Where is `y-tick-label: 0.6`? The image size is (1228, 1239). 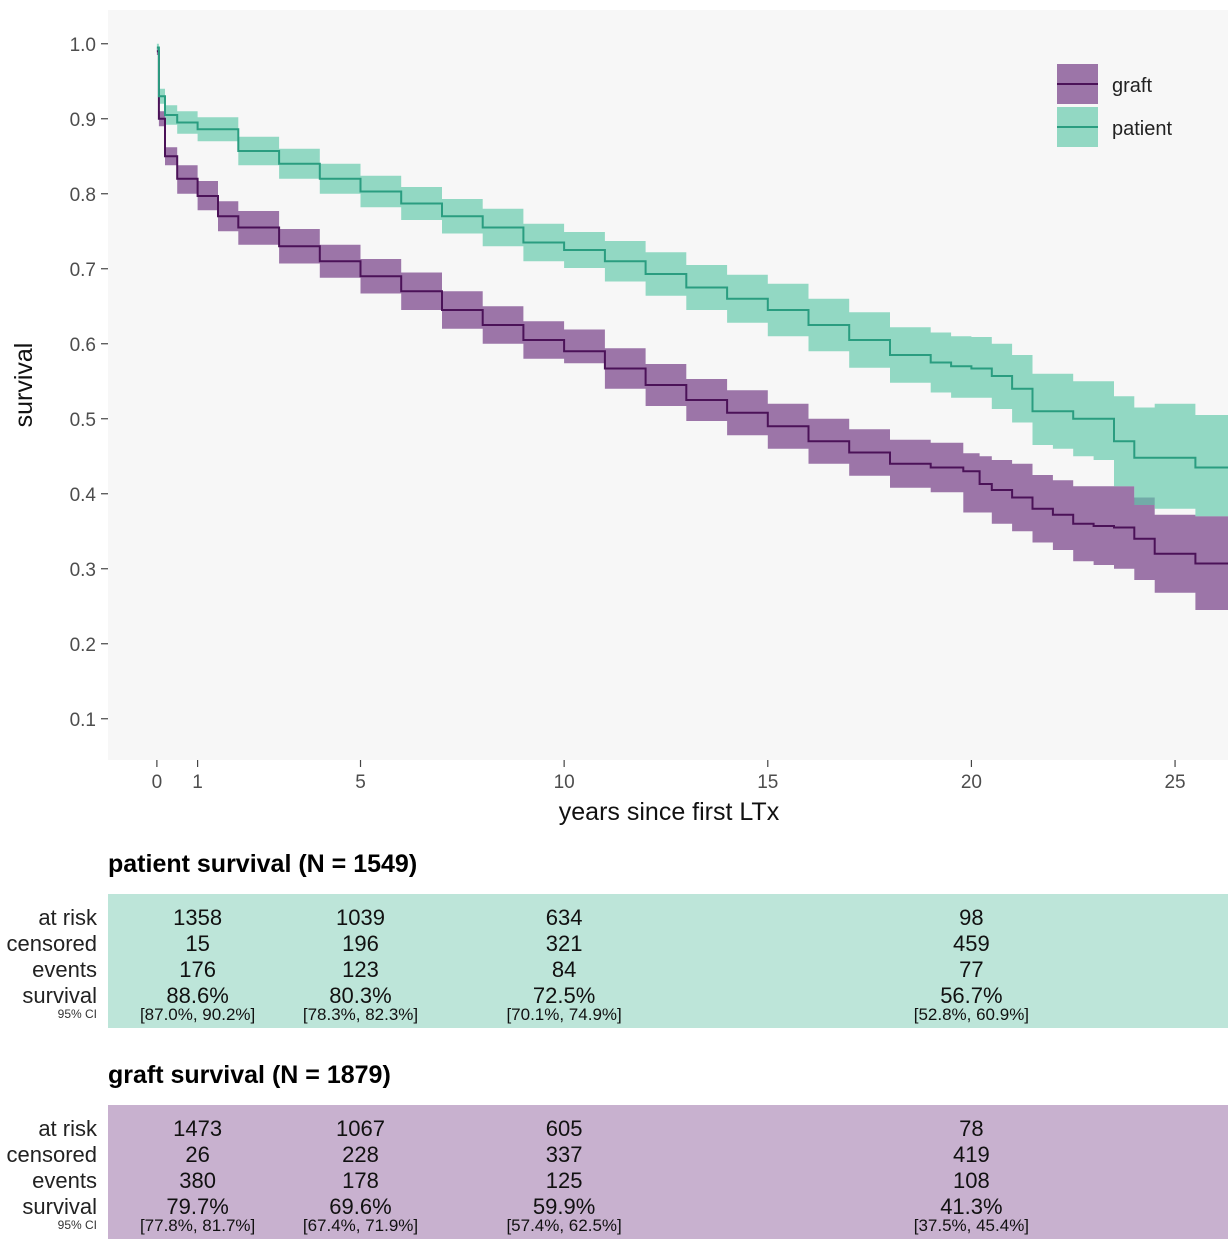 y-tick-label: 0.6 is located at coordinates (83, 345).